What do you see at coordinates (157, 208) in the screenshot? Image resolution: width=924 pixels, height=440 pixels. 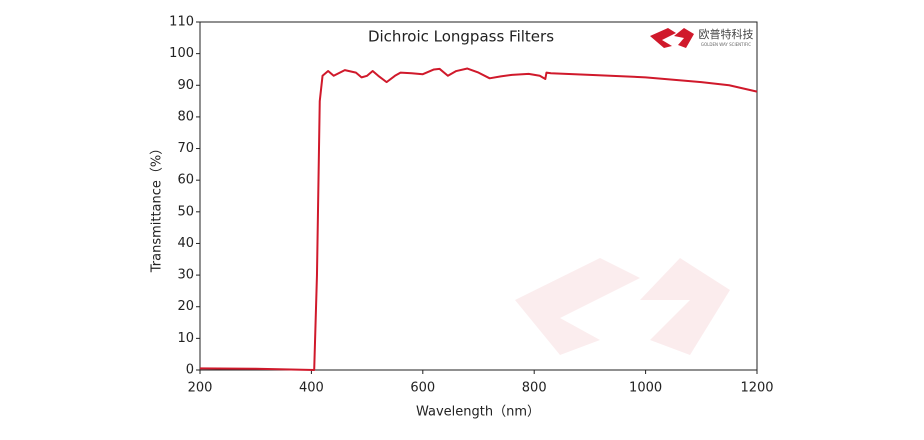 I see `y-axis-label: Transmittance（%）` at bounding box center [157, 208].